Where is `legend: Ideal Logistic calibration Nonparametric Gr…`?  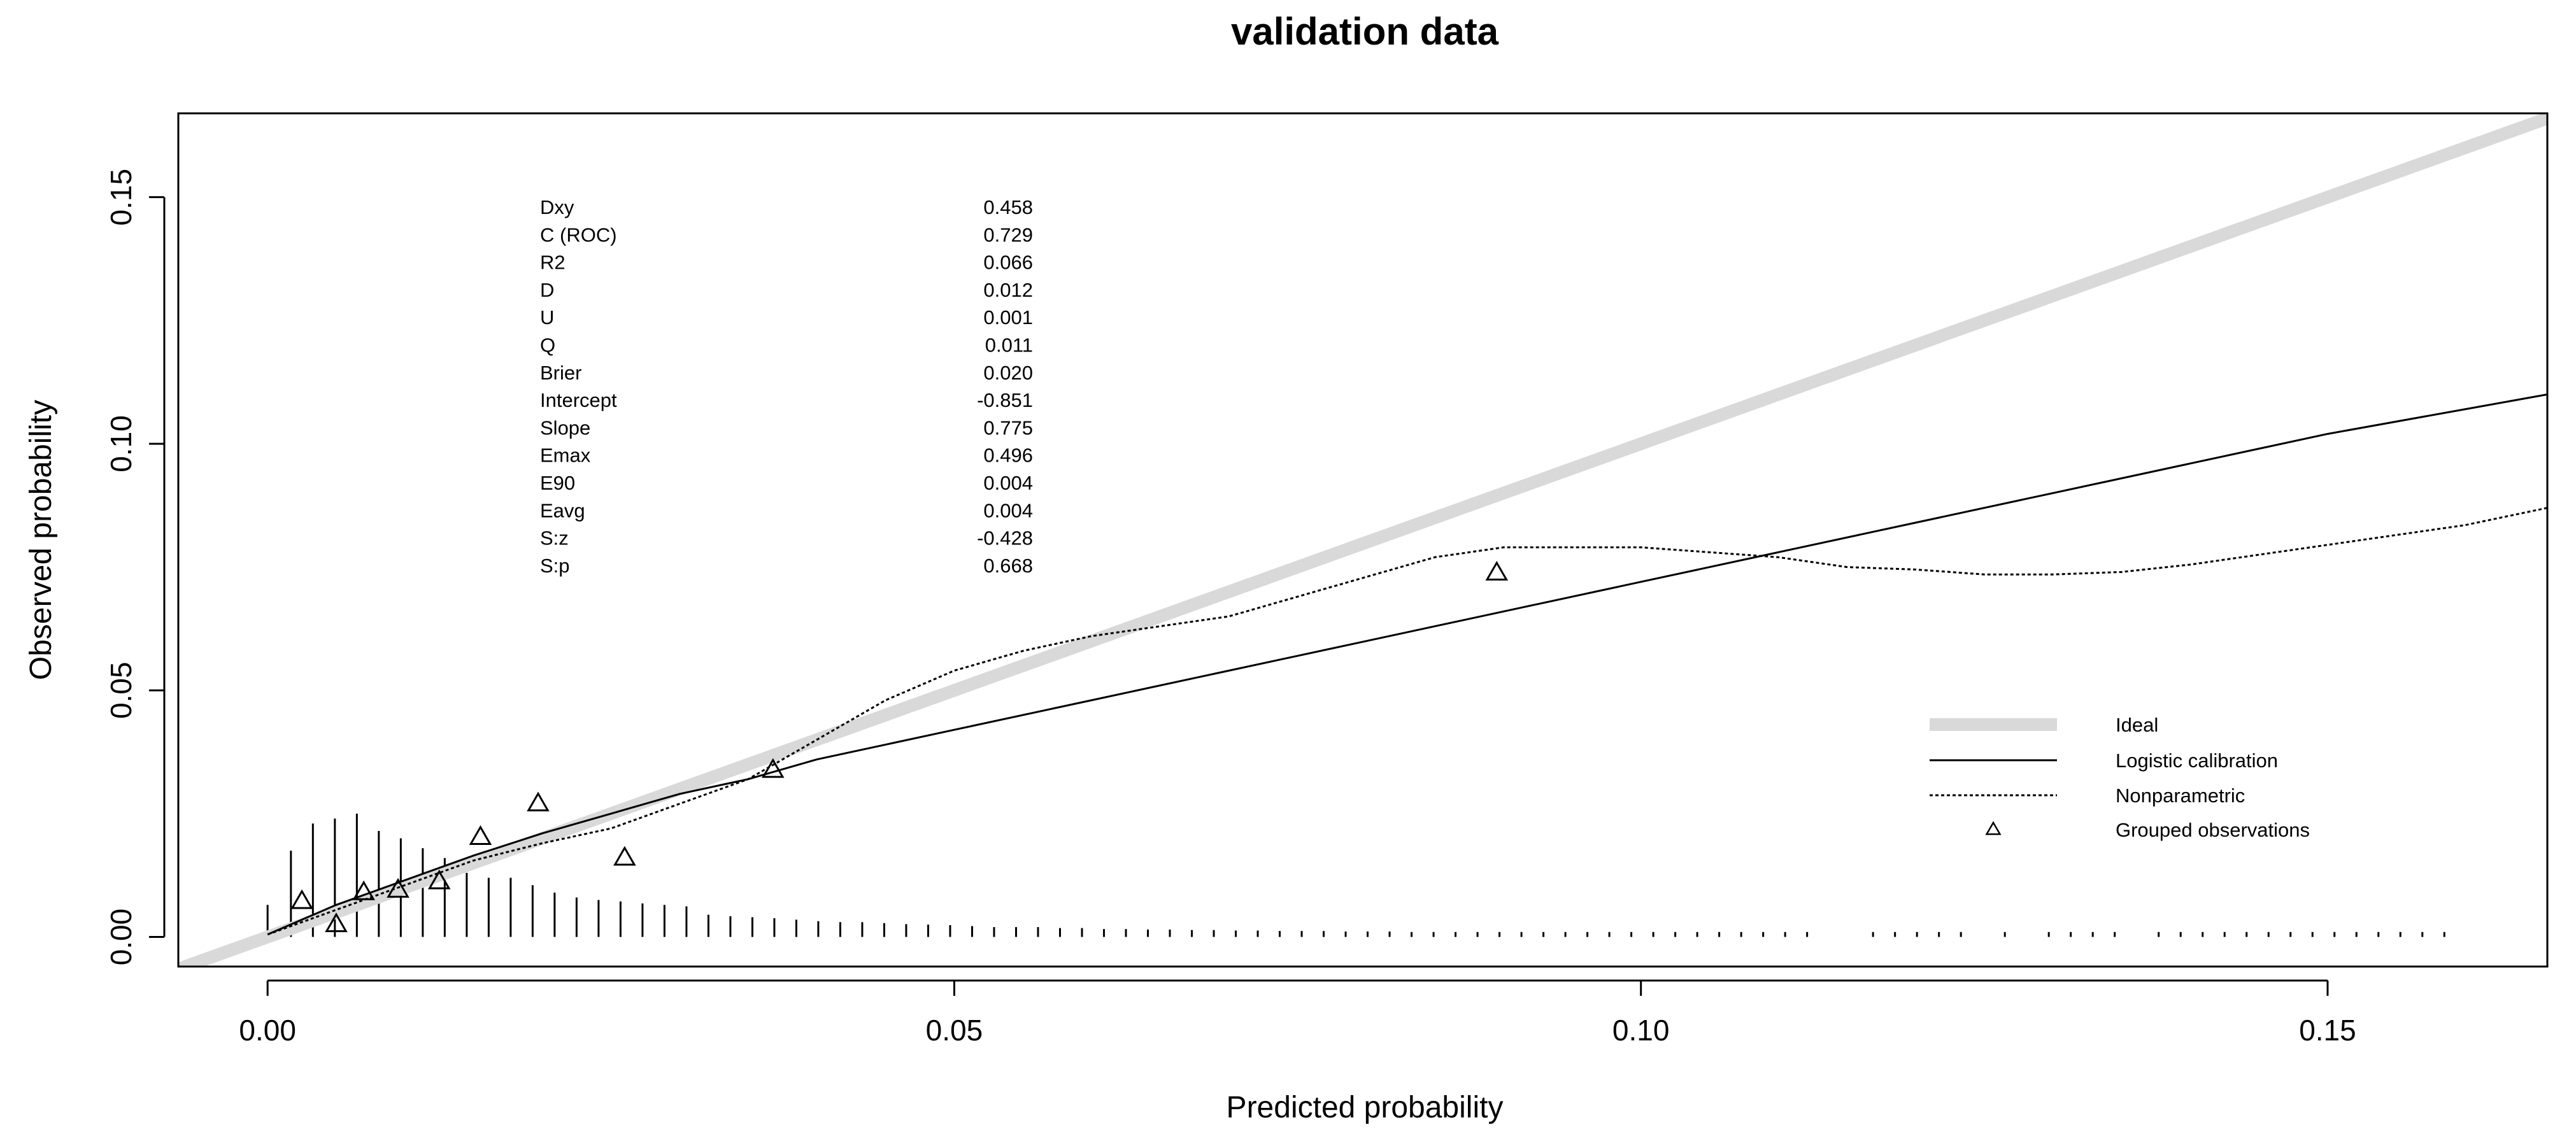
legend: Ideal Logistic calibration Nonparametric Gr… is located at coordinates (2120, 777).